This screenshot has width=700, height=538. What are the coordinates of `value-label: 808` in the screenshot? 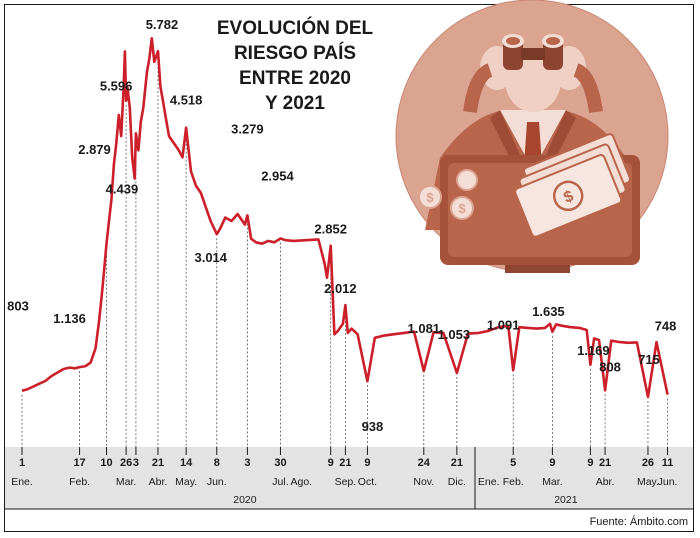 It's located at (610, 366).